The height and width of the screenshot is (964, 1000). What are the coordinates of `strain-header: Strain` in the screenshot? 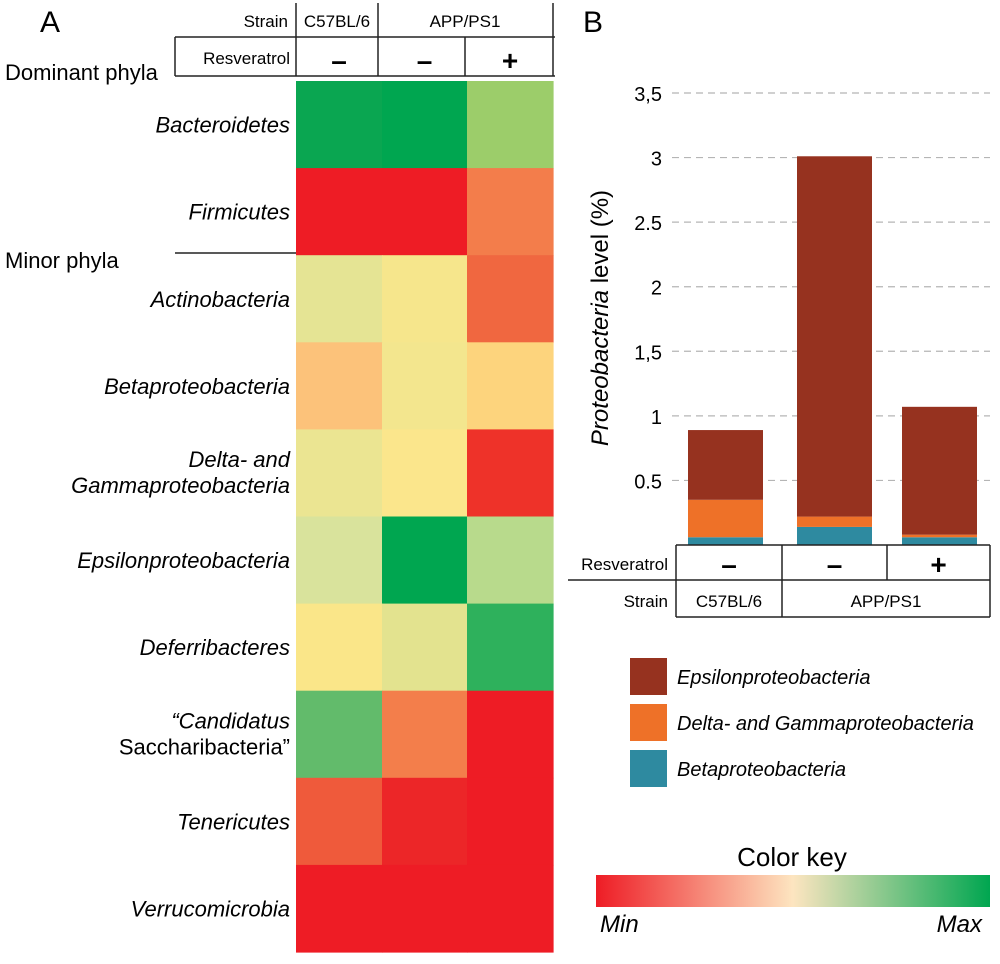 It's located at (266, 21).